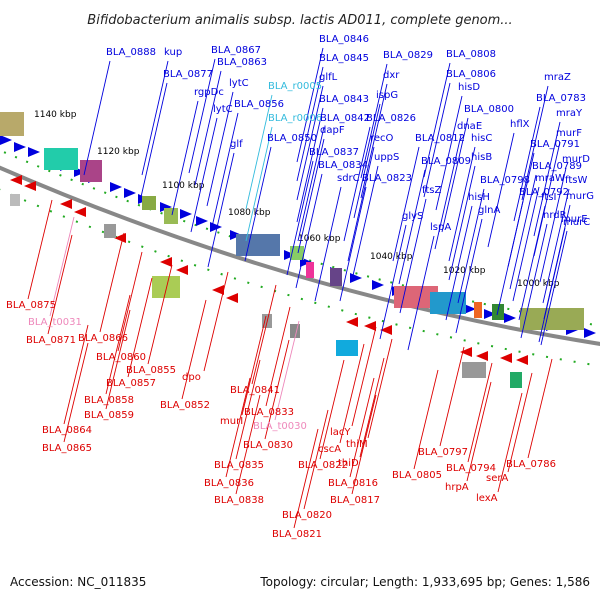  What do you see at coordinates (236, 50) in the screenshot?
I see `gene-label: BLA_0867` at bounding box center [236, 50].